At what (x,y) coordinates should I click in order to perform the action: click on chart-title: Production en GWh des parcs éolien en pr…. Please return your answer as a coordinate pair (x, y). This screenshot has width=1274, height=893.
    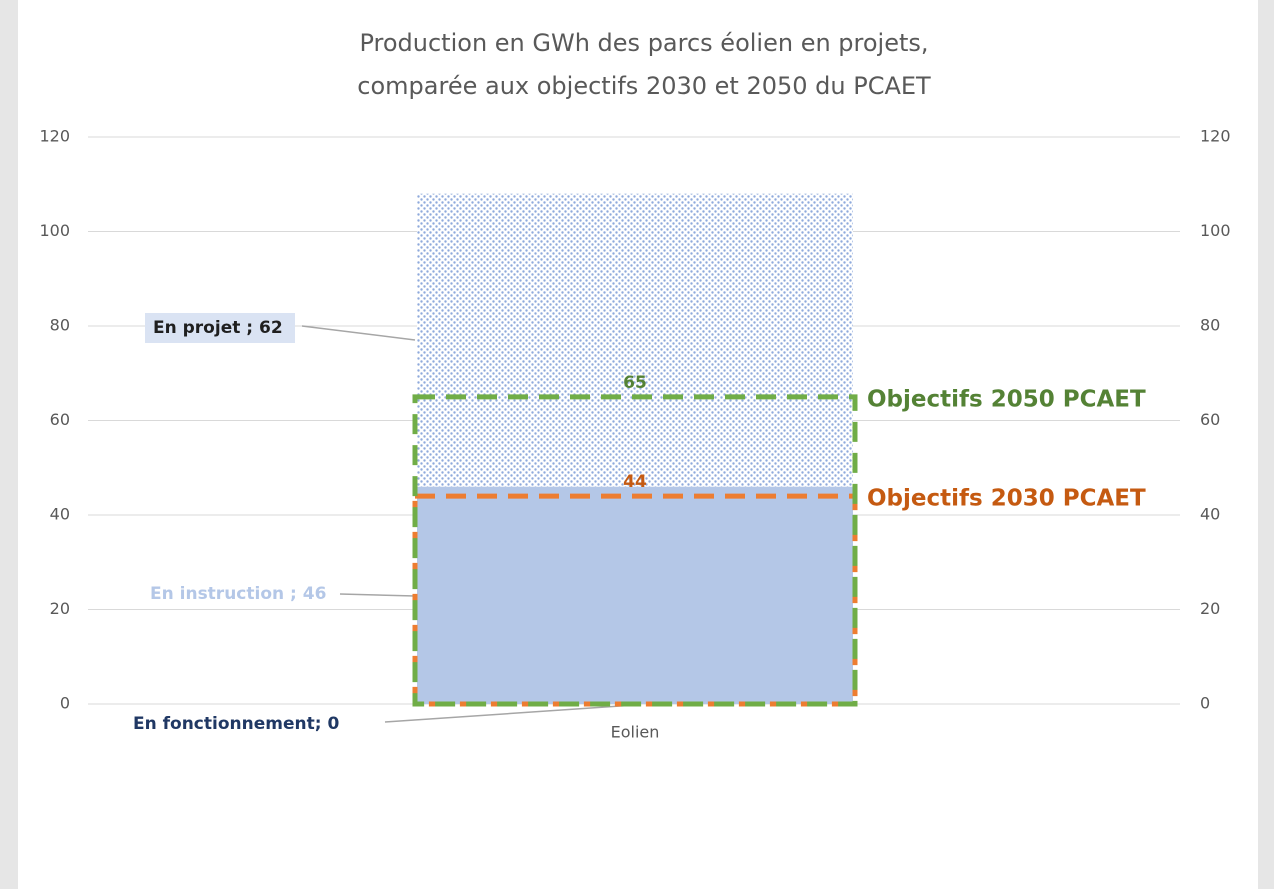
    Looking at the image, I should click on (643, 43).